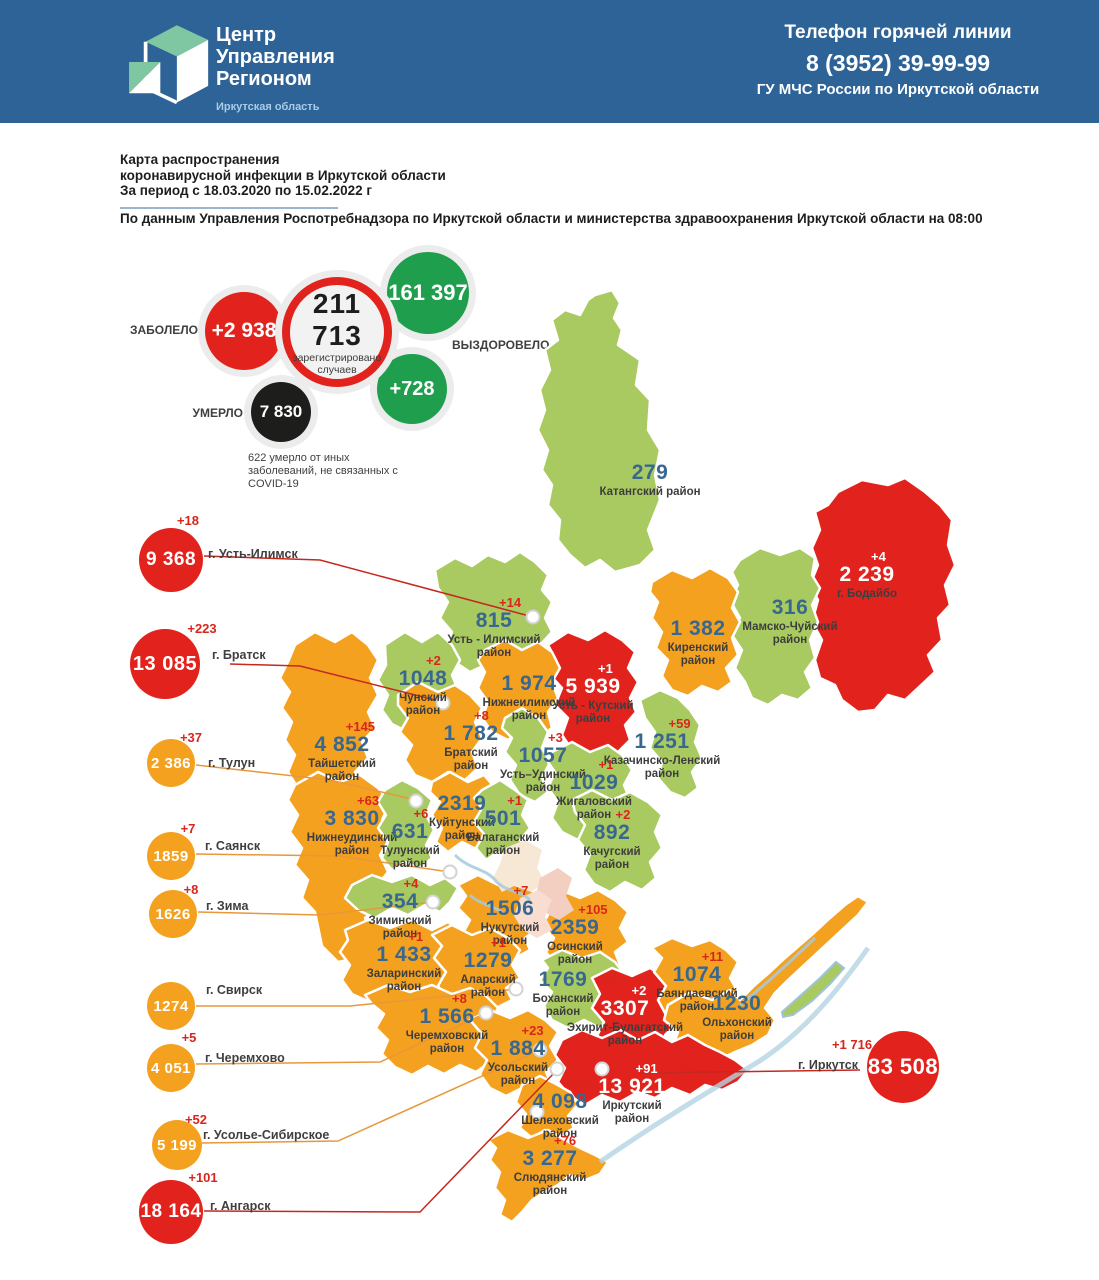 This screenshot has width=1099, height=1280. I want to click on link-bratsk, so click(336, 683).